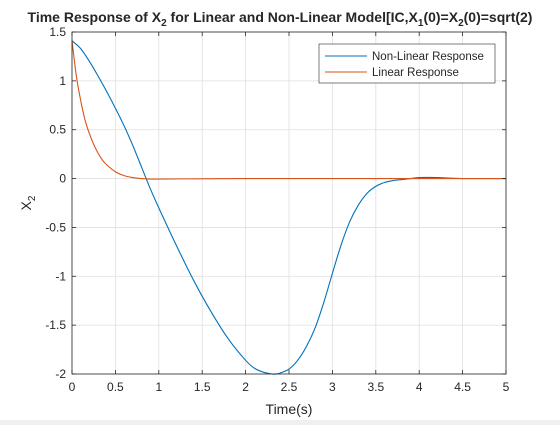 The height and width of the screenshot is (425, 560). What do you see at coordinates (95, 17) in the screenshot?
I see `title-part: Time Response of X` at bounding box center [95, 17].